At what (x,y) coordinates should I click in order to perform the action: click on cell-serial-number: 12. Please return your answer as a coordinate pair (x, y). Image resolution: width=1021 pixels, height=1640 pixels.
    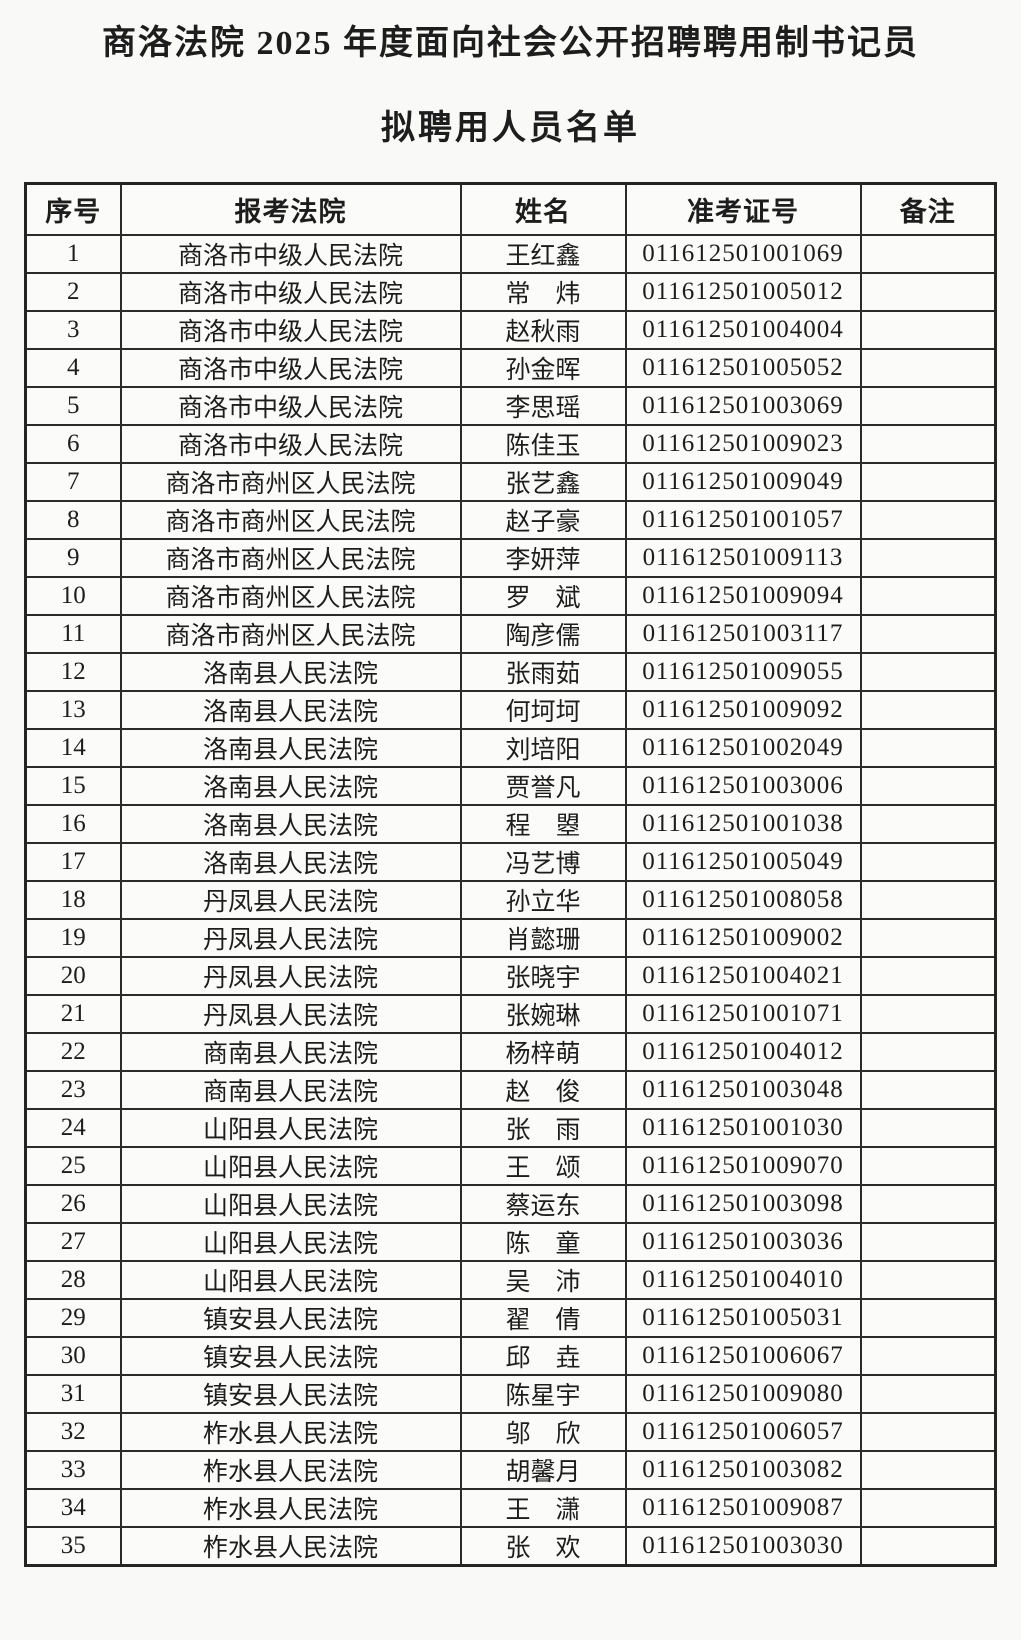
    Looking at the image, I should click on (73, 672).